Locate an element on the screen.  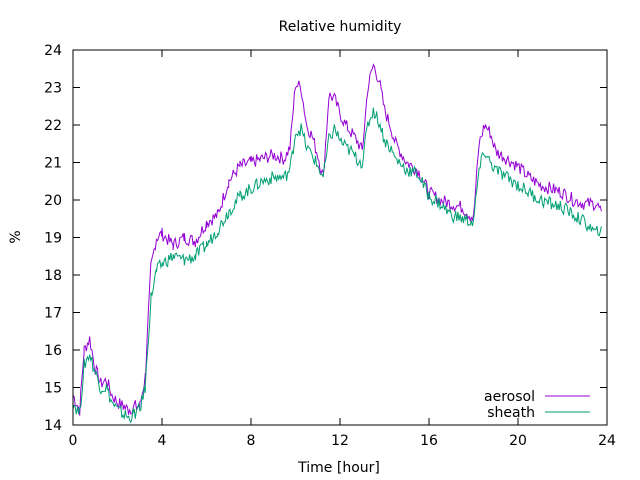
y-tick-label: 20 is located at coordinates (53, 201).